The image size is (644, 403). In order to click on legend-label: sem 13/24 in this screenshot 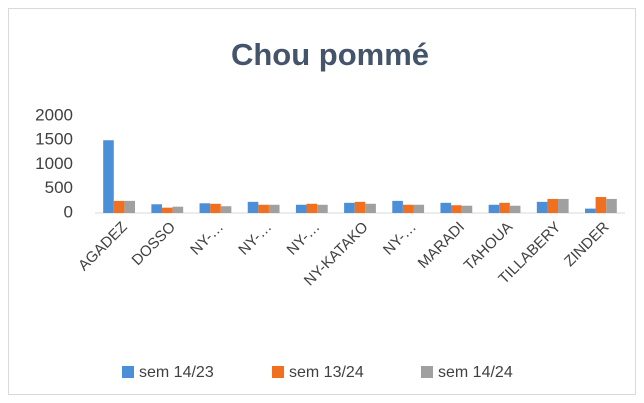, I will do `click(326, 372)`.